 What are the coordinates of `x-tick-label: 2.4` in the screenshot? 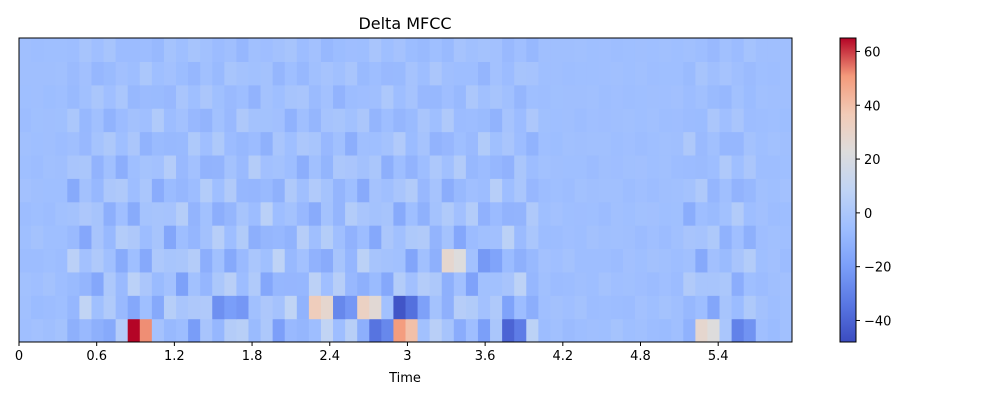 It's located at (329, 356).